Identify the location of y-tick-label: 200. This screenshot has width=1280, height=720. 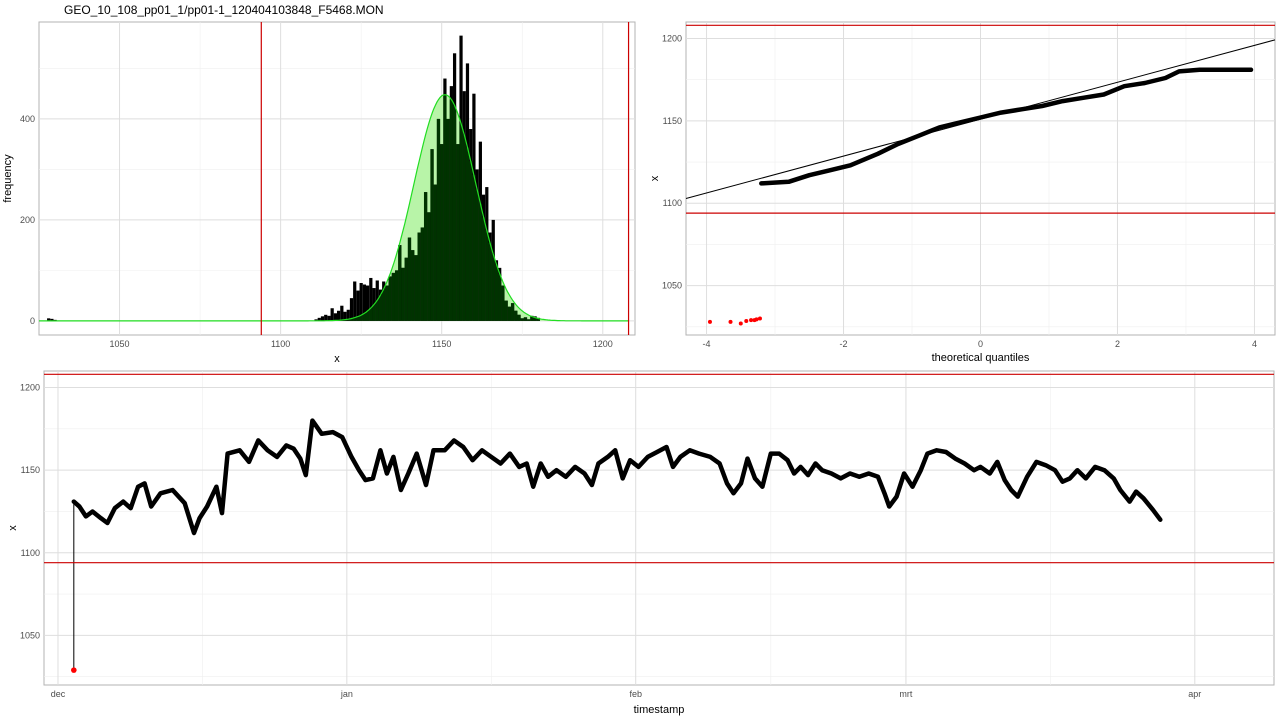
(27, 220).